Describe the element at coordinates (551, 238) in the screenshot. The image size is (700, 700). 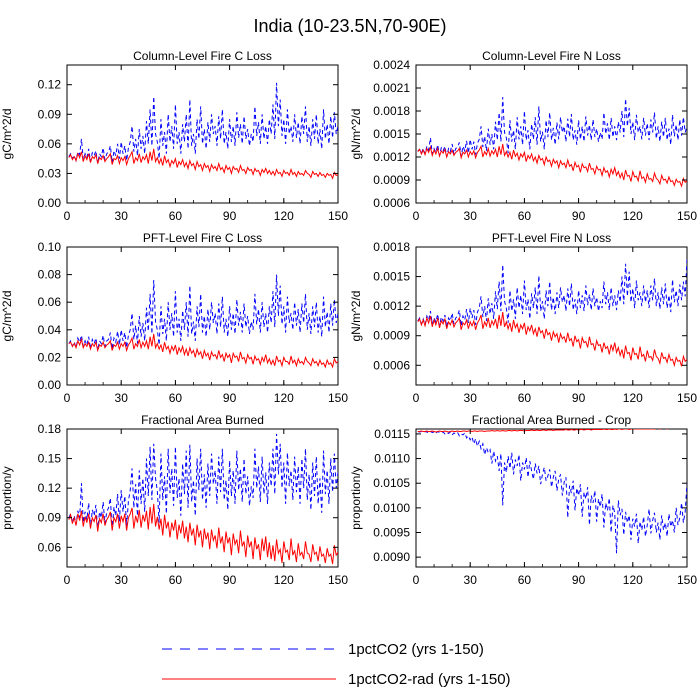
I see `panel-title: PFT-Level Fire N Loss` at that location.